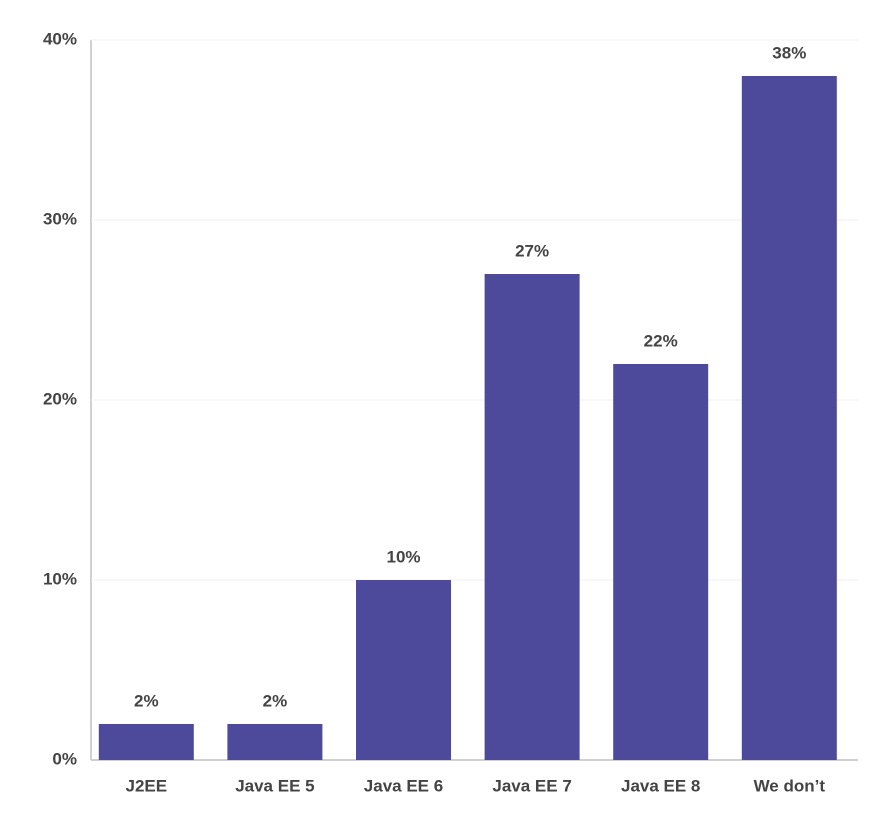 The image size is (892, 826). Describe the element at coordinates (60, 398) in the screenshot. I see `y-tick-label: 20%` at that location.